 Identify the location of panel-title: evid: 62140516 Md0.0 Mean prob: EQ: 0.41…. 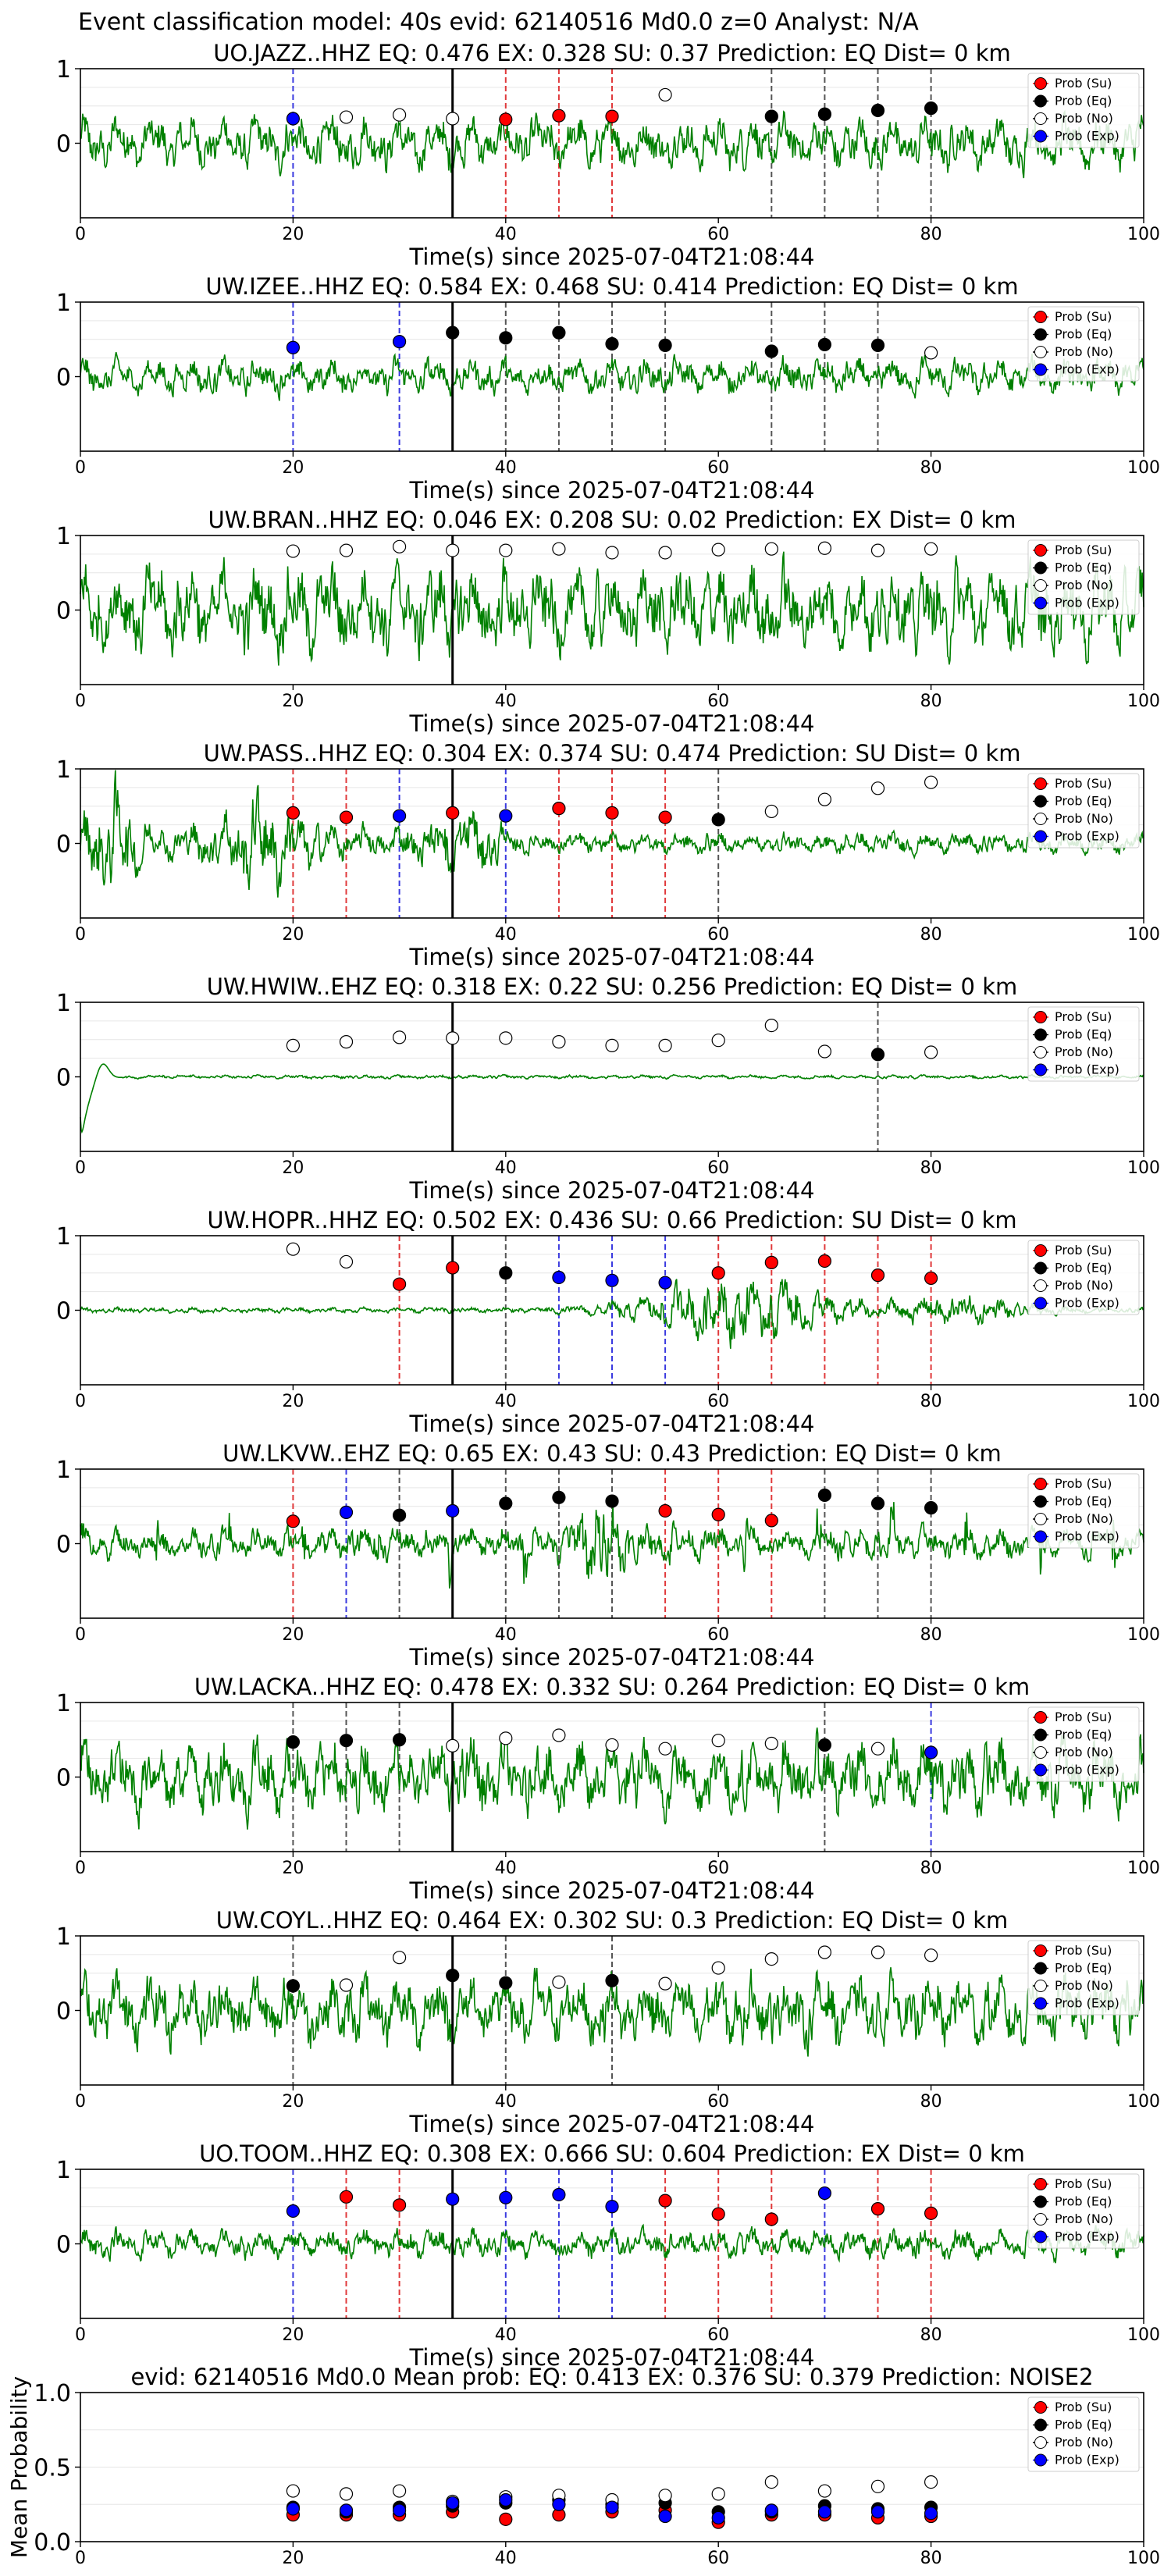
(611, 2377).